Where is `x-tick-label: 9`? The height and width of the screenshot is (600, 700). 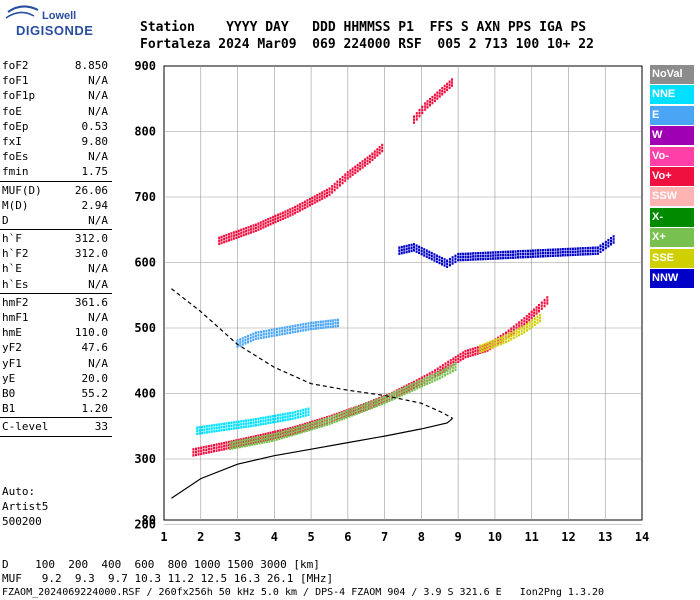
x-tick-label: 9 is located at coordinates (458, 537).